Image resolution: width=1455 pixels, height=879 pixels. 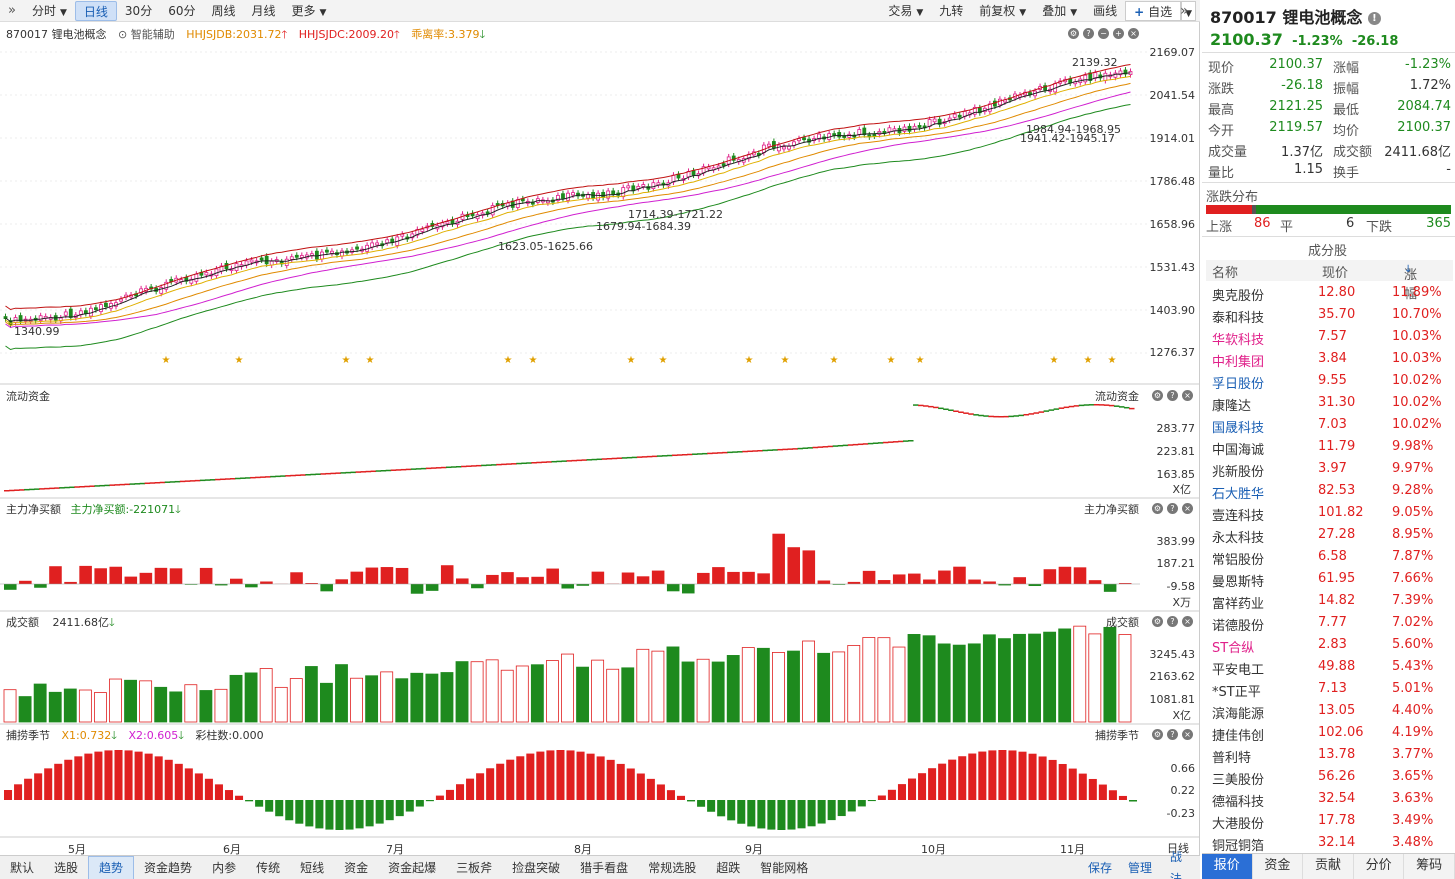 What do you see at coordinates (1329, 403) in the screenshot?
I see `constituent-row: 康隆达 31.30 10.02%` at bounding box center [1329, 403].